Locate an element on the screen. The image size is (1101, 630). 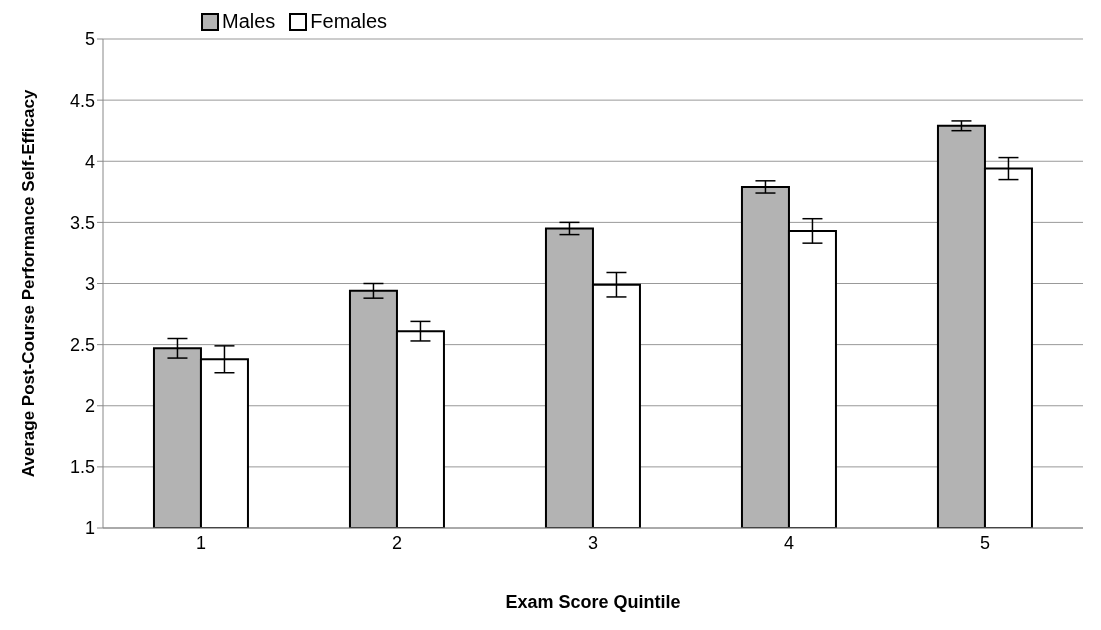
y-tick-label: 5 is located at coordinates (89, 39).